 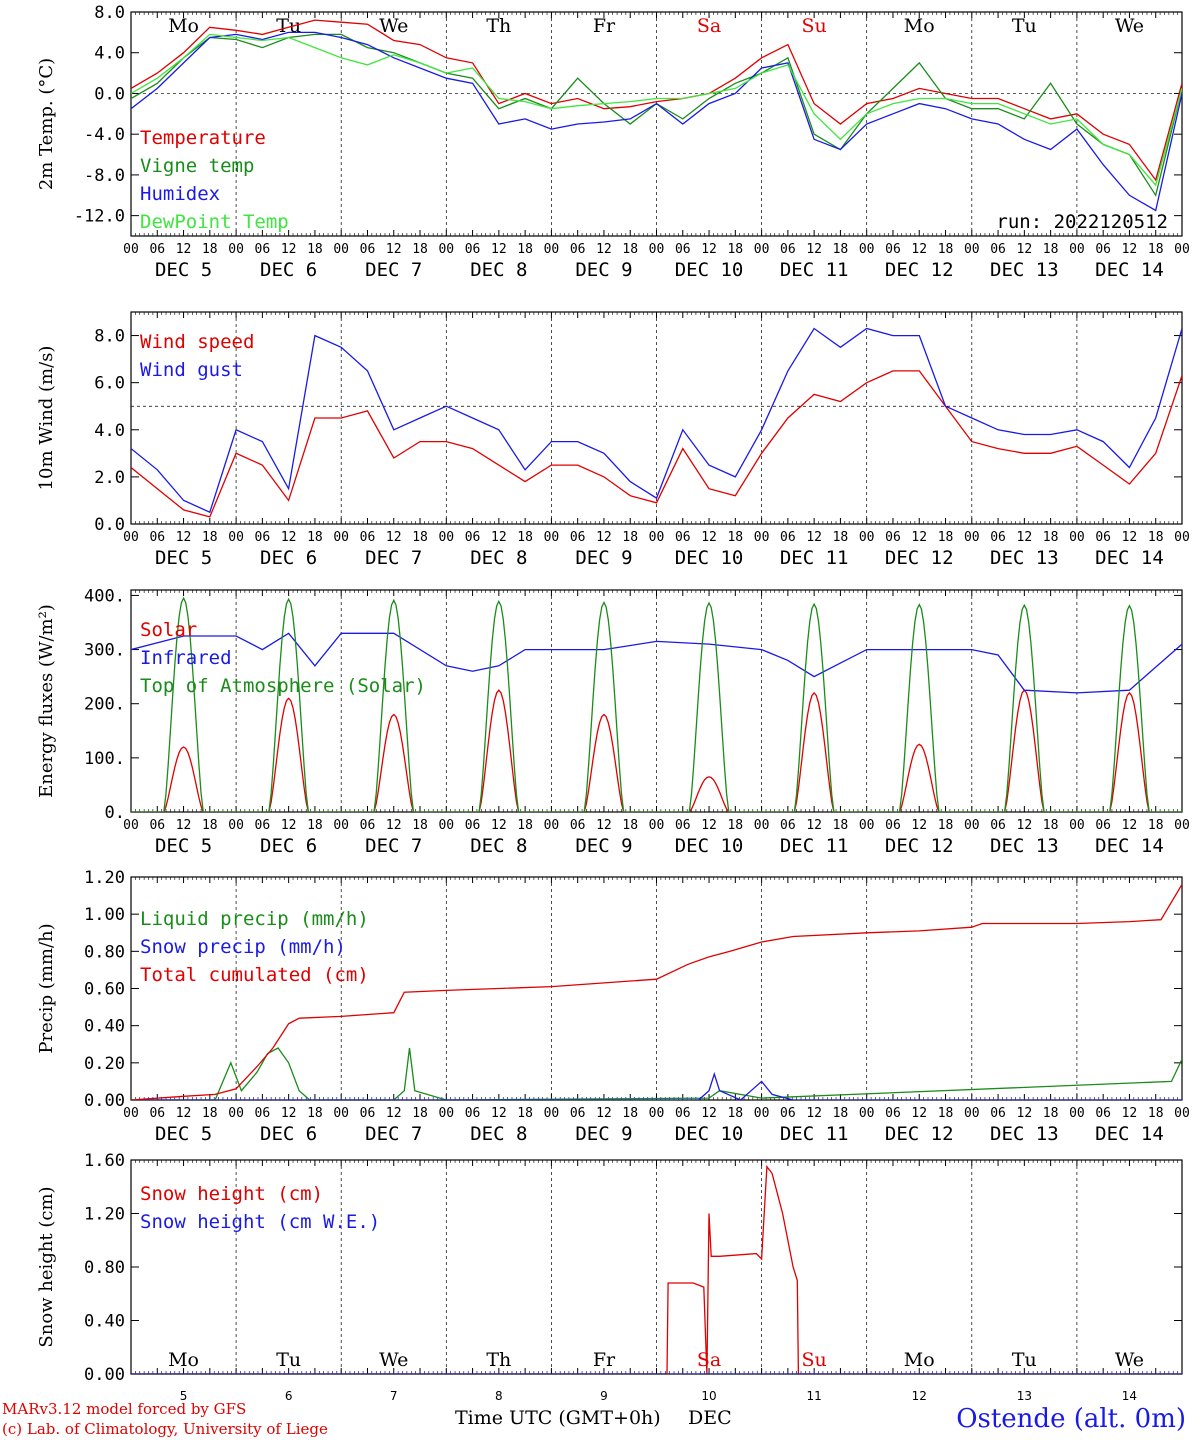 What do you see at coordinates (394, 1396) in the screenshot?
I see `day-number-label: 7` at bounding box center [394, 1396].